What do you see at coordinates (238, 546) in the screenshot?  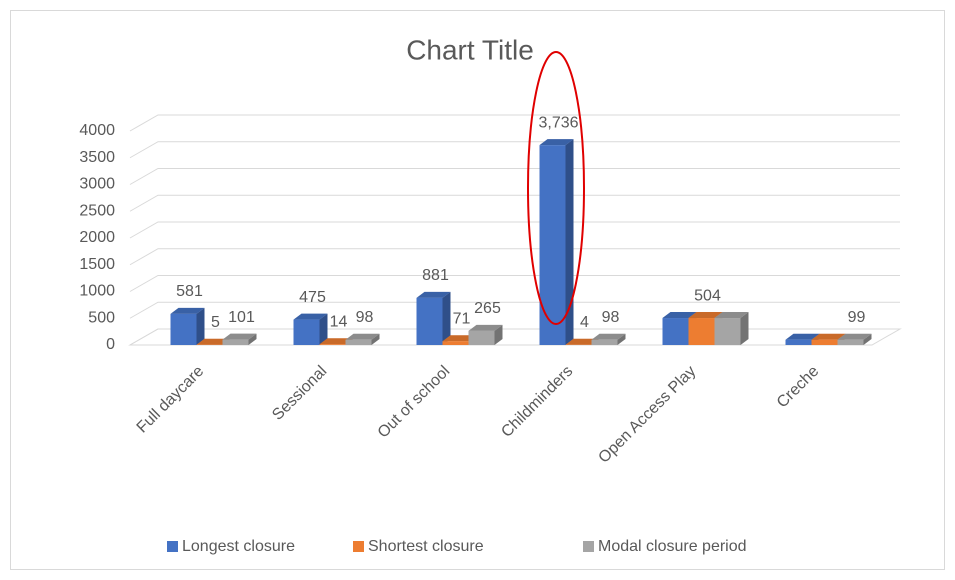 I see `legend-label: Longest closure` at bounding box center [238, 546].